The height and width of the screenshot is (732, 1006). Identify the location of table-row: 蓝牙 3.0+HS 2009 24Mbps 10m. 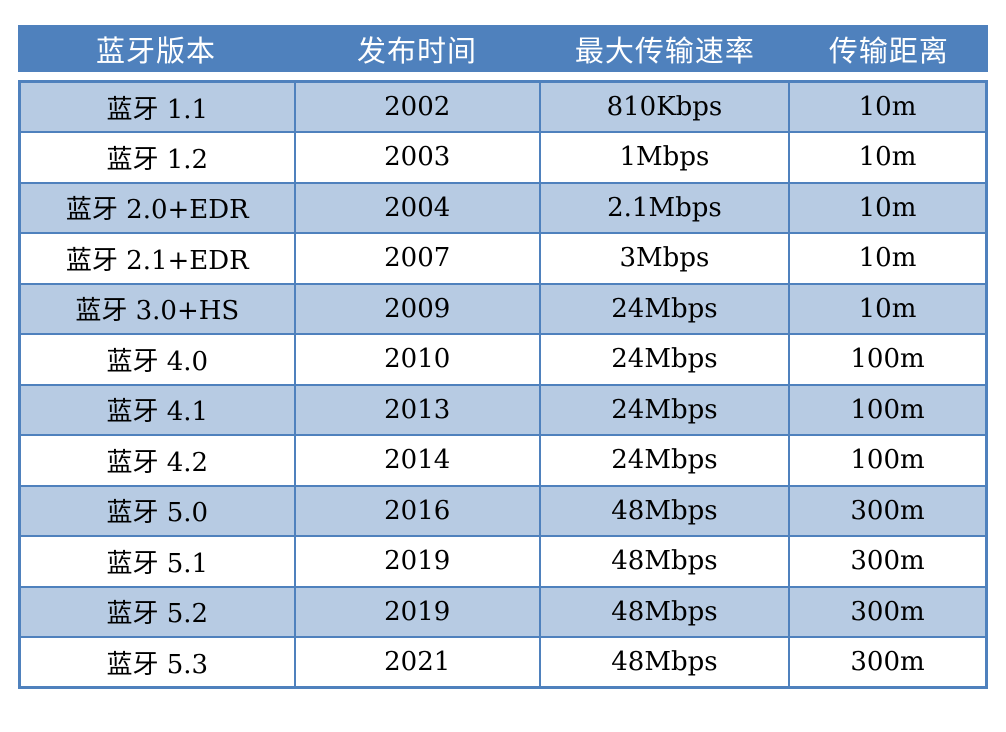
(503, 308).